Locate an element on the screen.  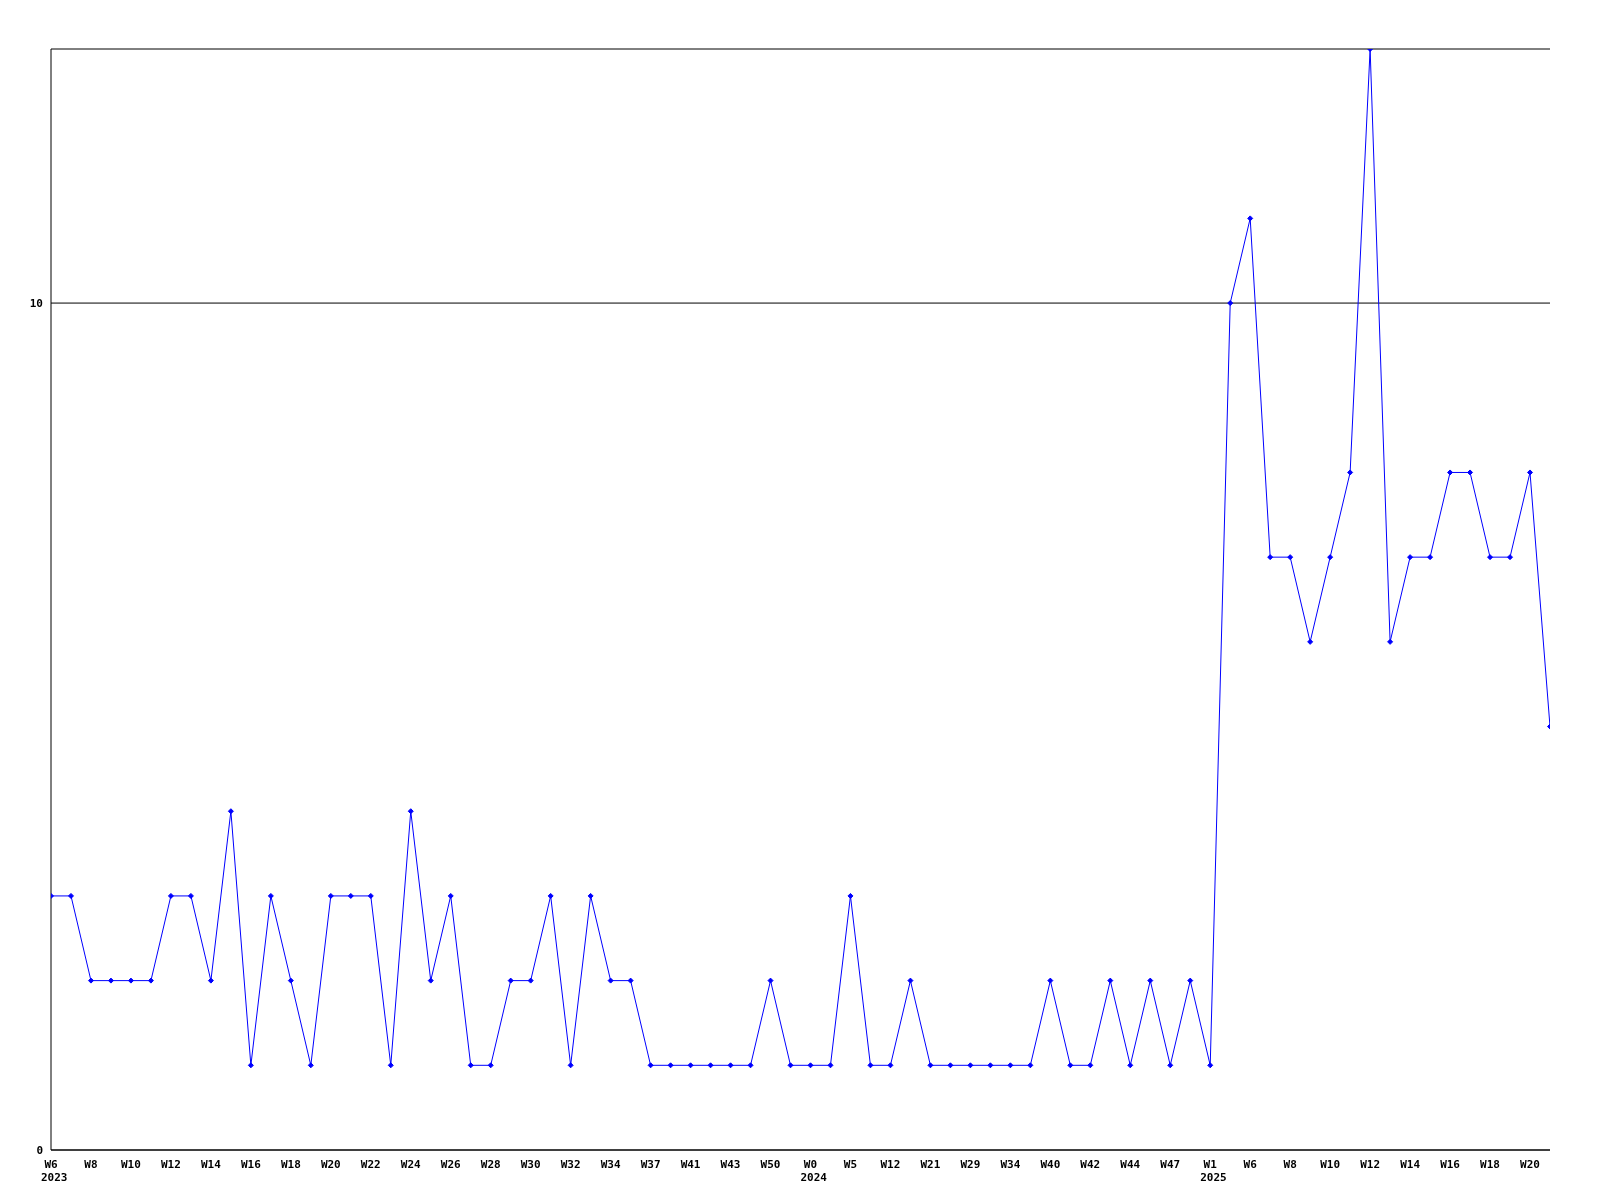
x-tick-label: W26 is located at coordinates (451, 1164).